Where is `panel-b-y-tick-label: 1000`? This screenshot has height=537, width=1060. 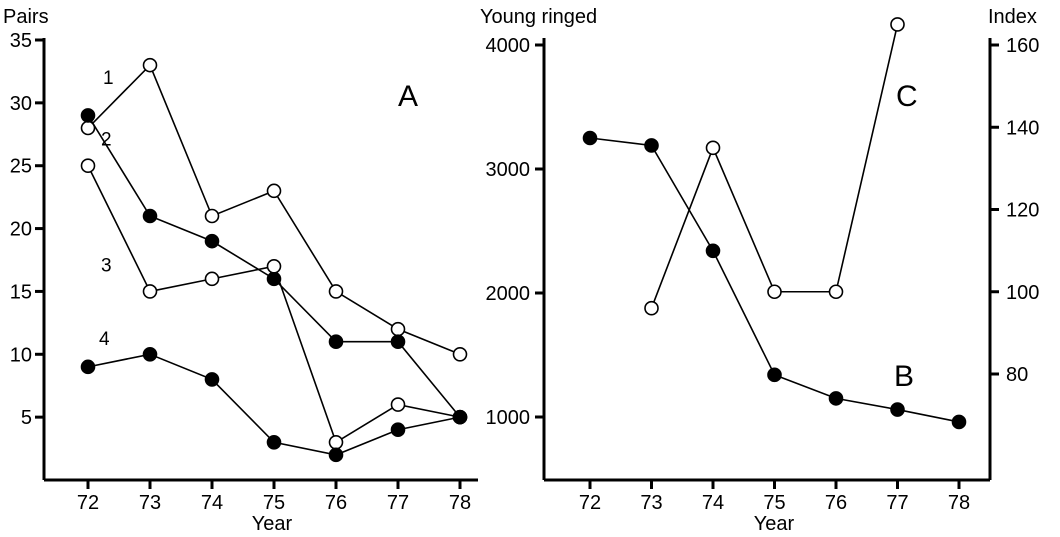
panel-b-y-tick-label: 1000 is located at coordinates (508, 418).